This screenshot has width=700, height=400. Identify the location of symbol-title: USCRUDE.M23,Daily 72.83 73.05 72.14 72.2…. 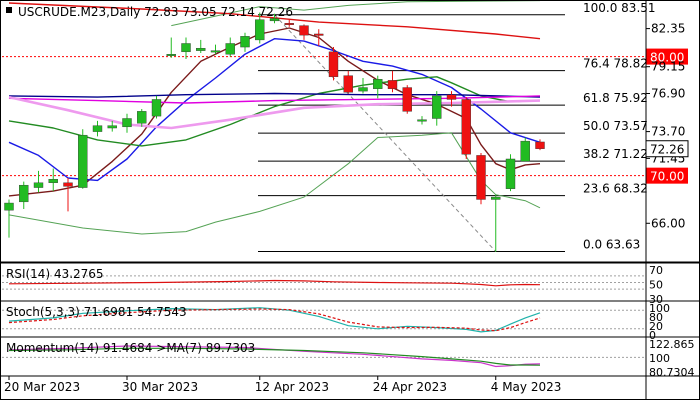
(155, 12).